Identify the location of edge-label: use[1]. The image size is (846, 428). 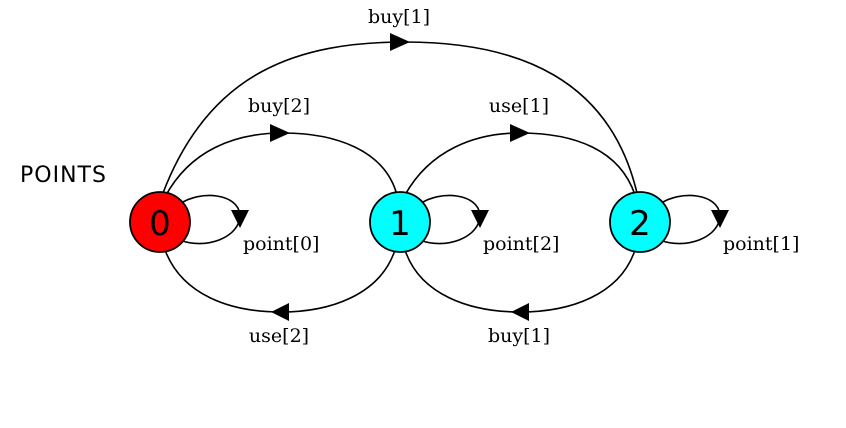
(519, 106).